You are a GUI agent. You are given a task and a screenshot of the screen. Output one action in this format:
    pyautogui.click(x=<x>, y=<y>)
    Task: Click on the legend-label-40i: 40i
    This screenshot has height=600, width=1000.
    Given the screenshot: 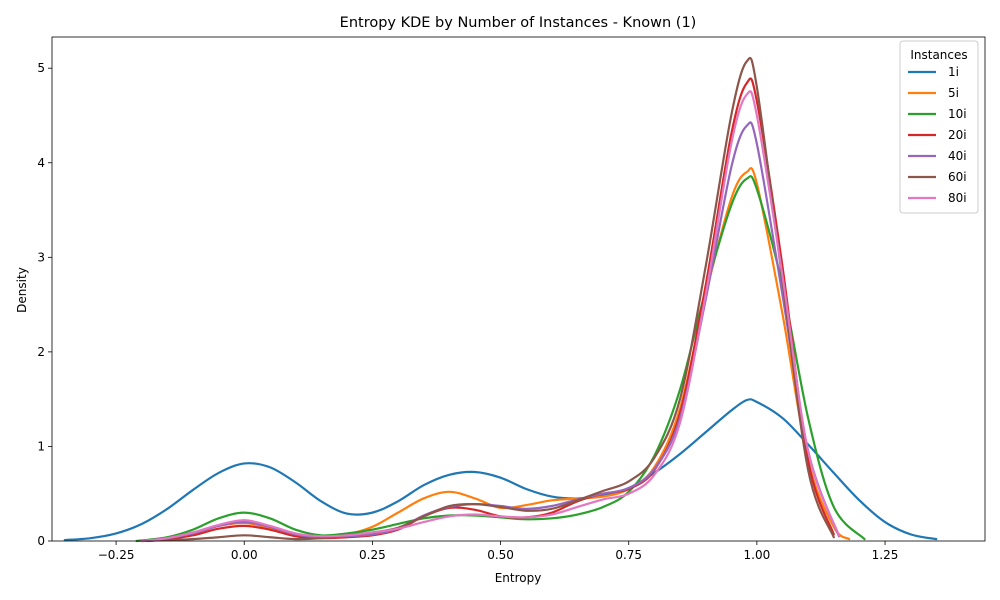 What is the action you would take?
    pyautogui.click(x=957, y=156)
    